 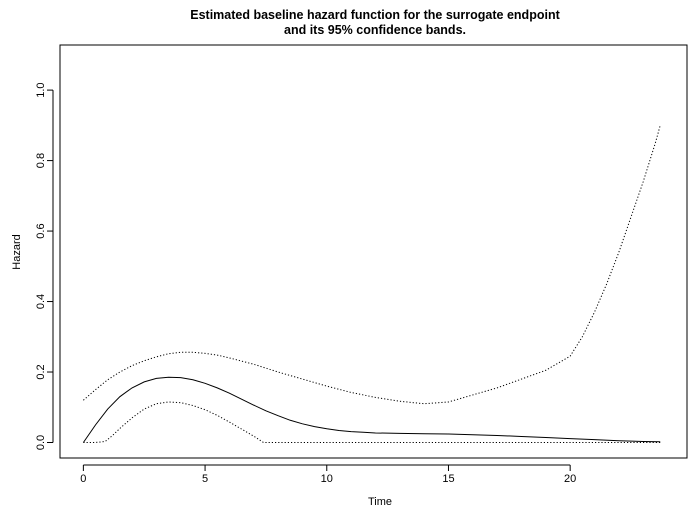 I want to click on y-tick-label: 1.0, so click(x=41, y=89).